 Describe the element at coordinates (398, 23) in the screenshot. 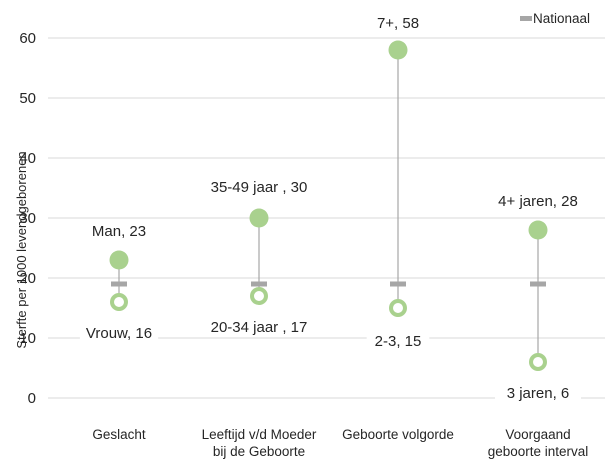

I see `data-label-high: 7+, 58` at that location.